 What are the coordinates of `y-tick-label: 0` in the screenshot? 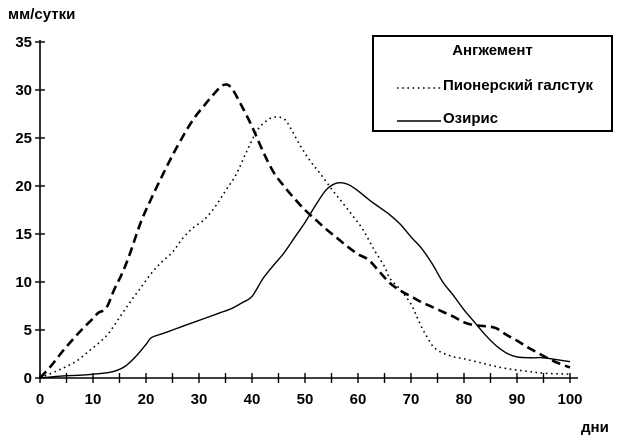 It's located at (28, 378).